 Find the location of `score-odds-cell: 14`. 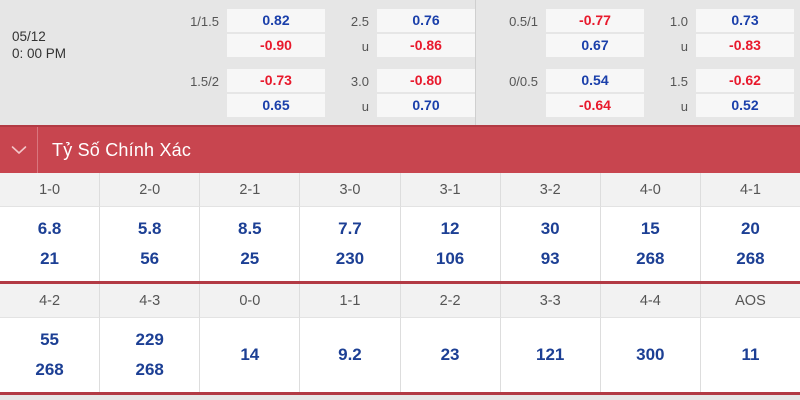

score-odds-cell: 14 is located at coordinates (250, 355).